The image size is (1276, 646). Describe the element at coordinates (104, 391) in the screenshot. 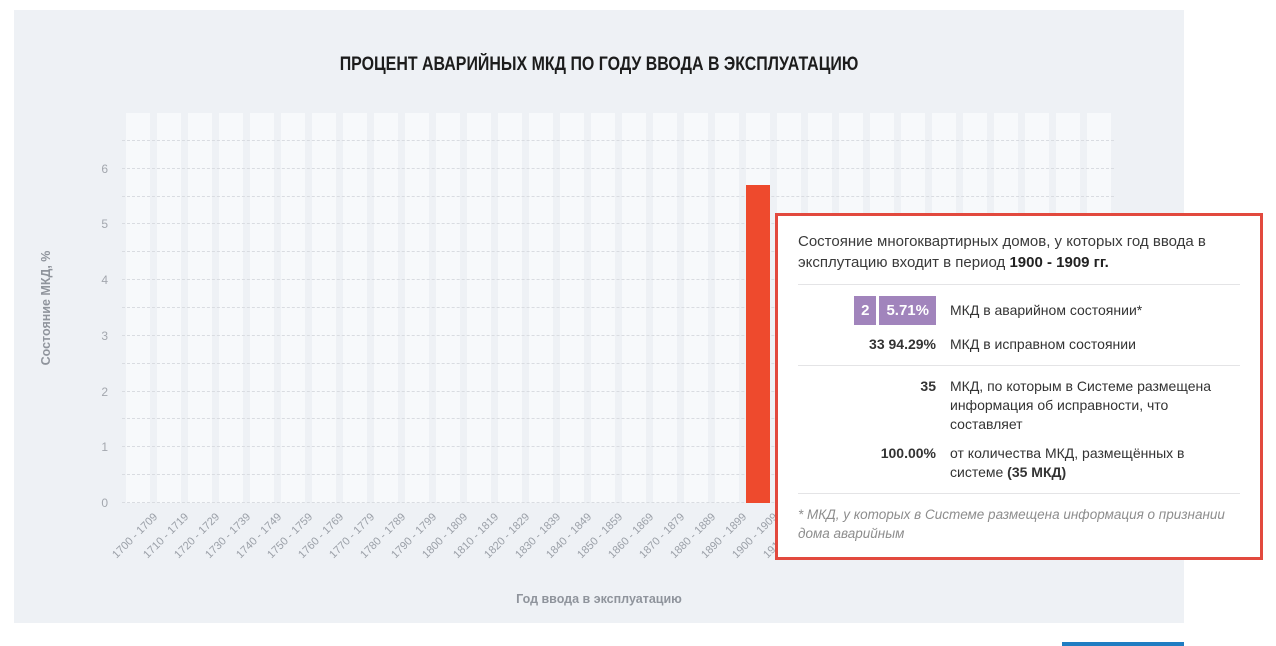

I see `y-tick-label: 2` at that location.